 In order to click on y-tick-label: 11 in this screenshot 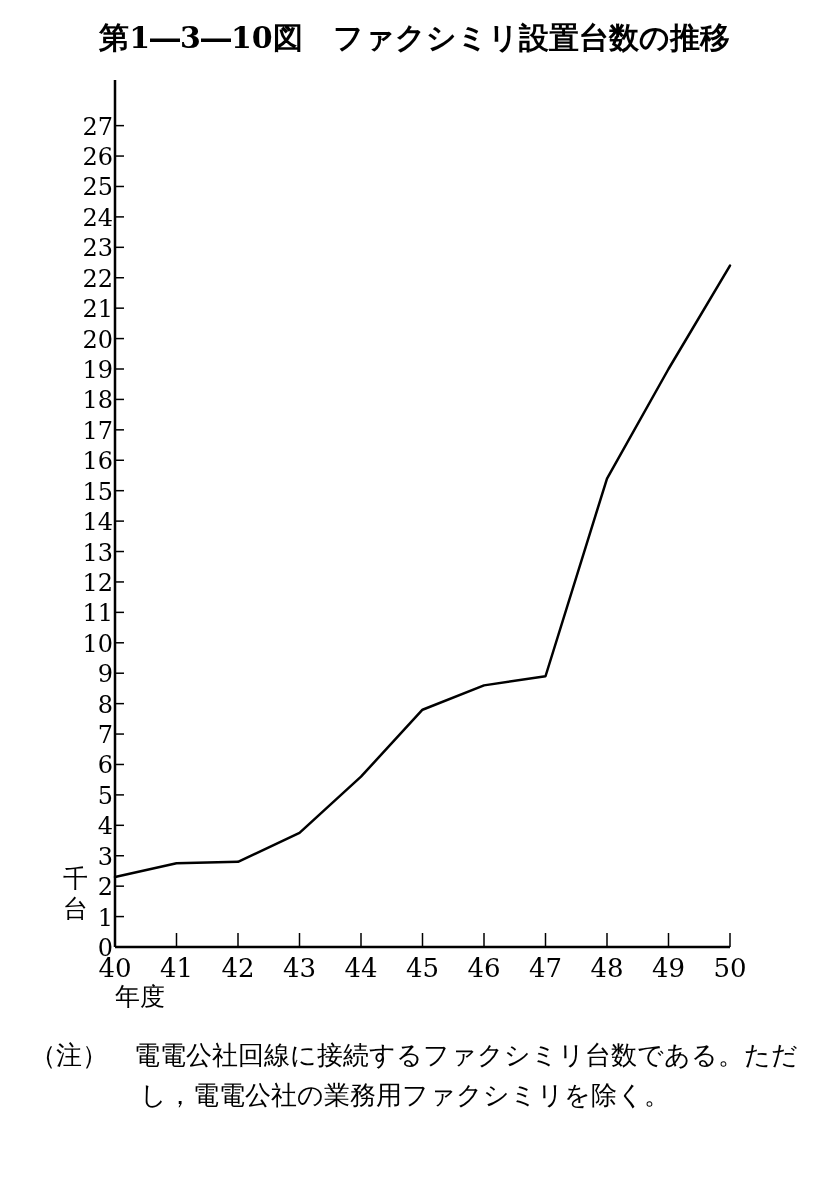, I will do `click(97, 613)`.